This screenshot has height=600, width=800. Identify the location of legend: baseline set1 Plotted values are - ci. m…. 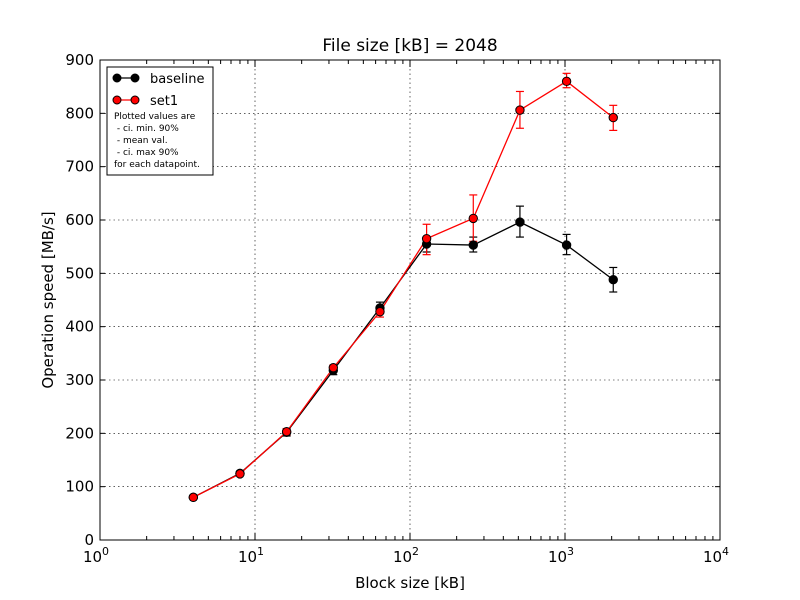
(160, 121).